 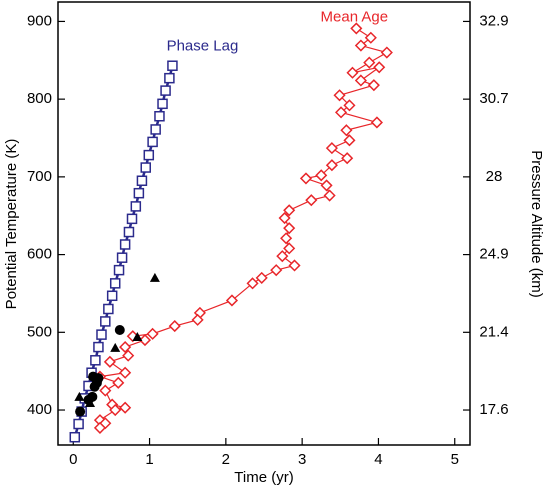 What do you see at coordinates (493, 98) in the screenshot?
I see `y2-tick-label: 30.7` at bounding box center [493, 98].